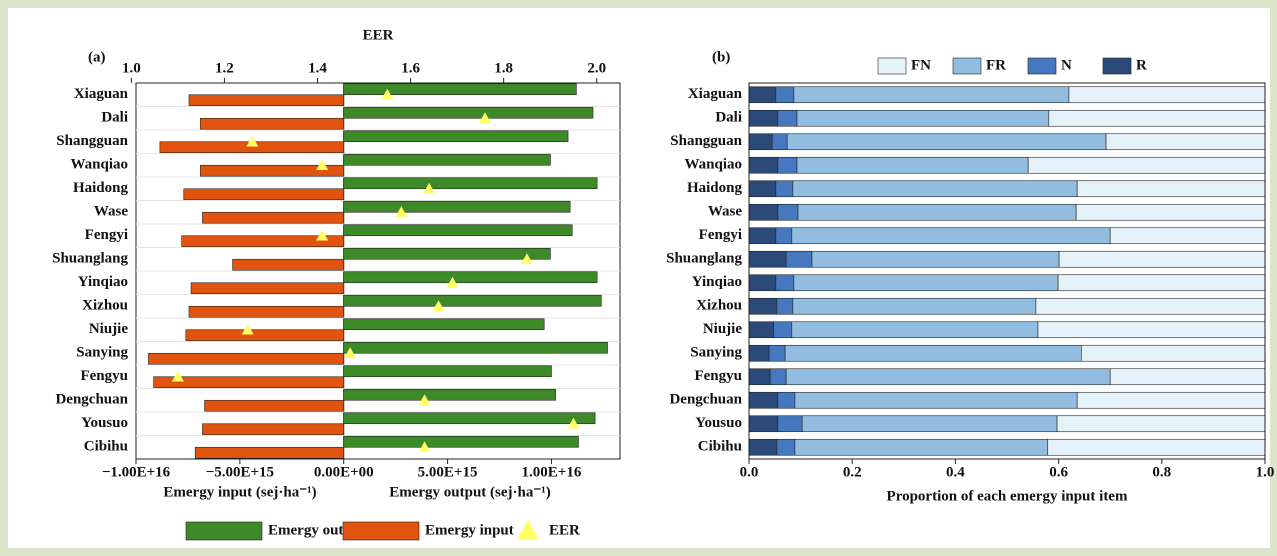  Describe the element at coordinates (240, 472) in the screenshot. I see `x-tick-label: −5.00E+15` at that location.